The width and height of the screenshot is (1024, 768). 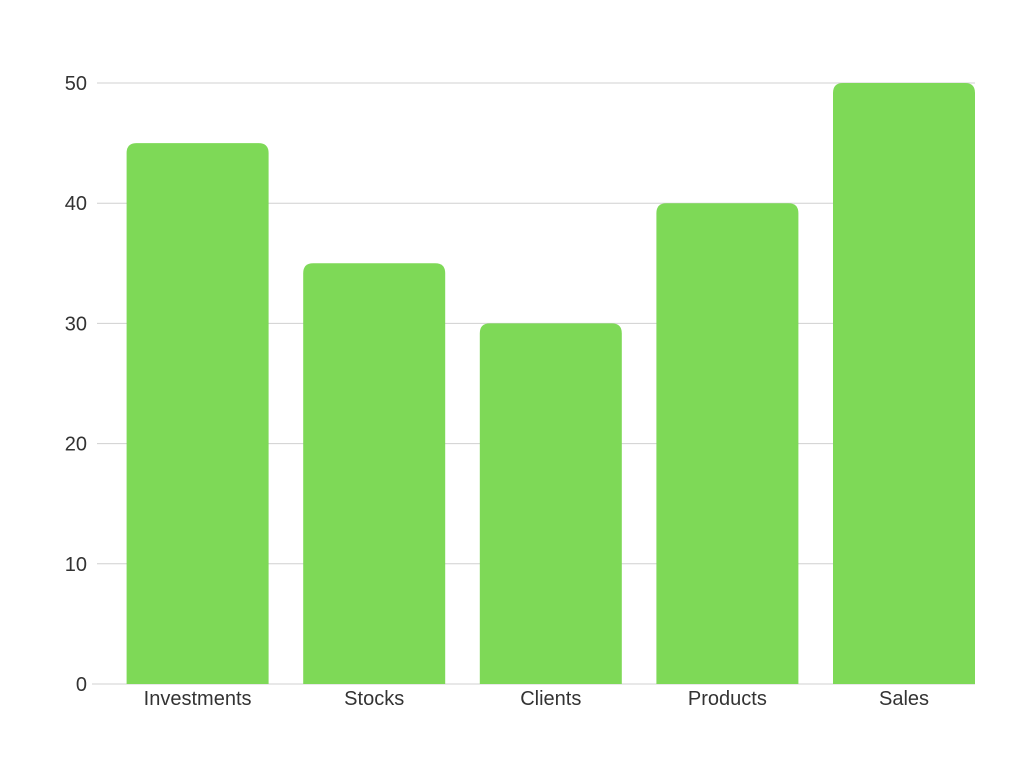 What do you see at coordinates (904, 383) in the screenshot?
I see `bar-sales` at bounding box center [904, 383].